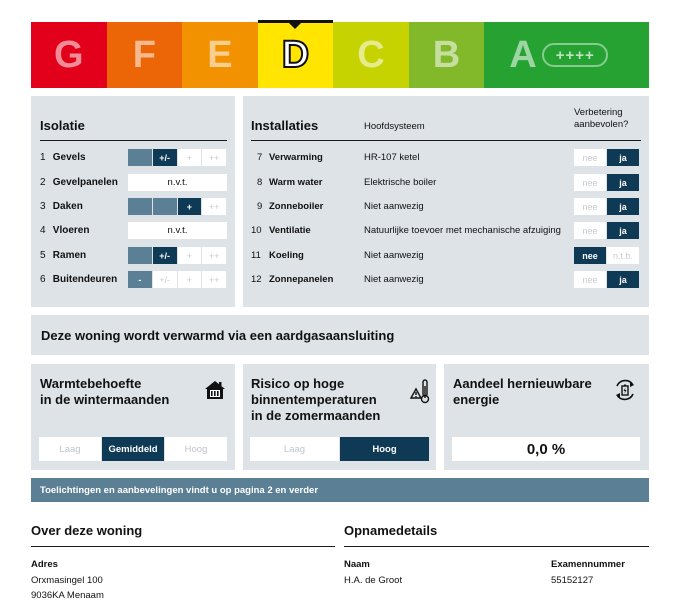  What do you see at coordinates (572, 580) in the screenshot?
I see `exam-value: 55152127` at bounding box center [572, 580].